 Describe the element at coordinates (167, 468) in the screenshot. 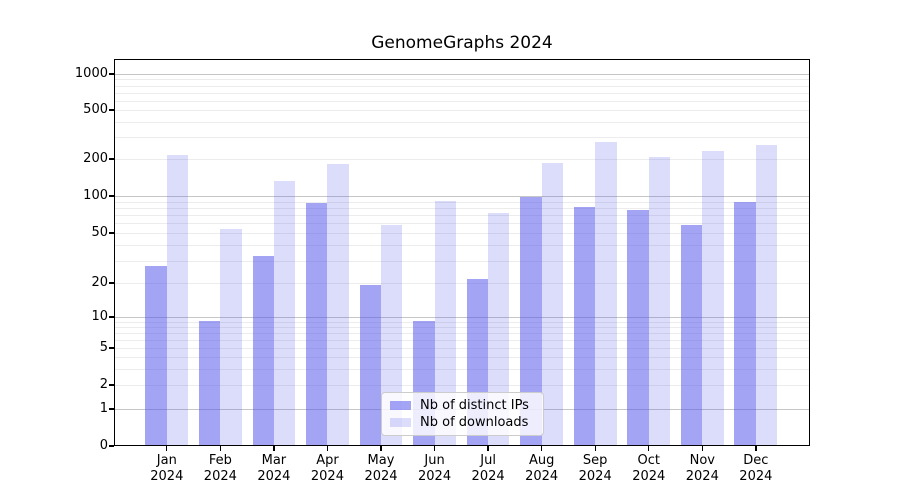

I see `x-tick-label-jan: Jan 2024` at that location.